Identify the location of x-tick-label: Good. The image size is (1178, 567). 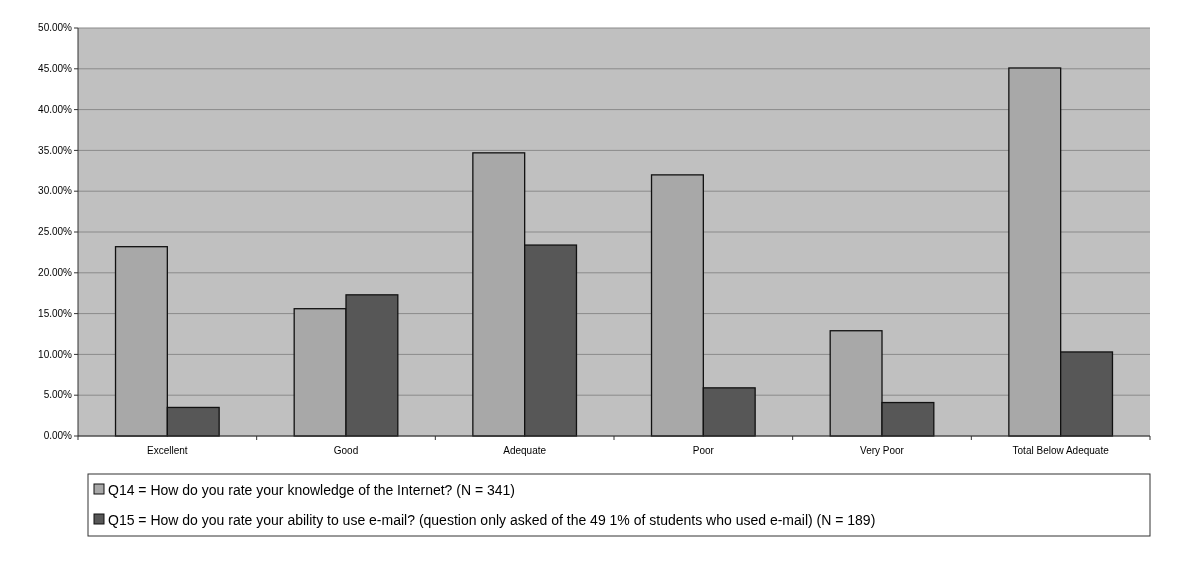
(346, 450).